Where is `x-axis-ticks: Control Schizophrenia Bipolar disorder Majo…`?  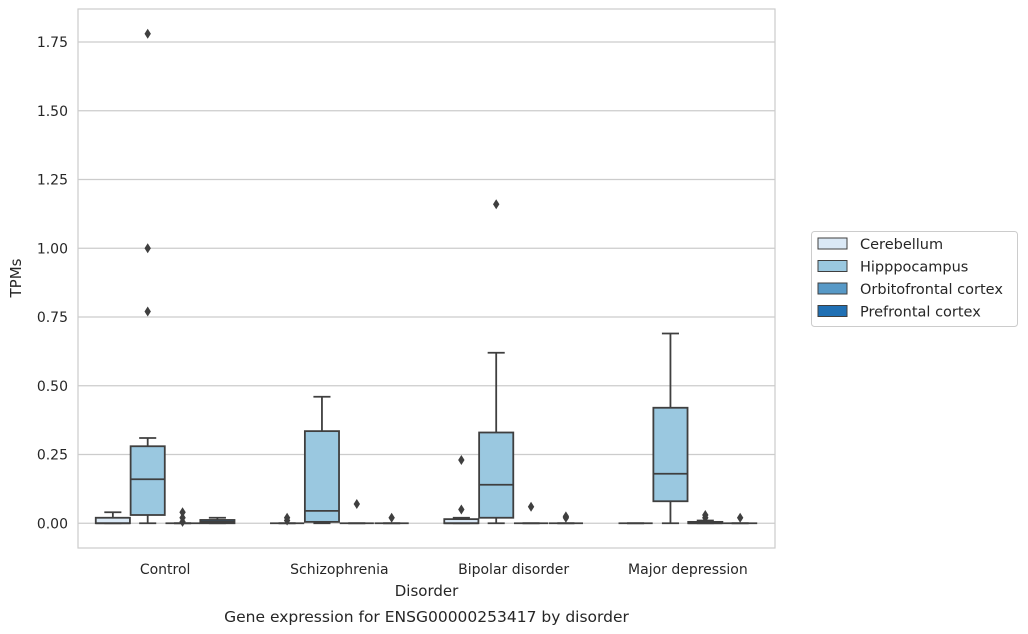
x-axis-ticks: Control Schizophrenia Bipolar disorder Majo… is located at coordinates (444, 570).